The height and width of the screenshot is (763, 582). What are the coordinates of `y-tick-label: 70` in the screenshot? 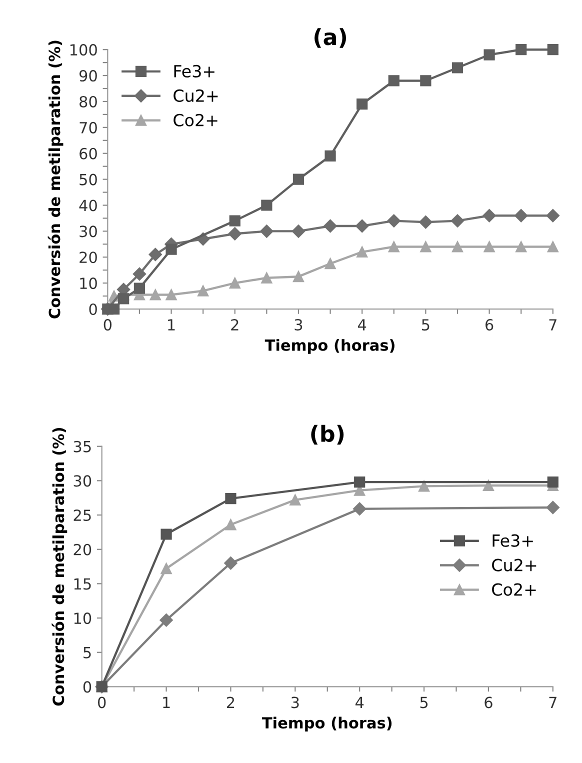 It's located at (88, 128).